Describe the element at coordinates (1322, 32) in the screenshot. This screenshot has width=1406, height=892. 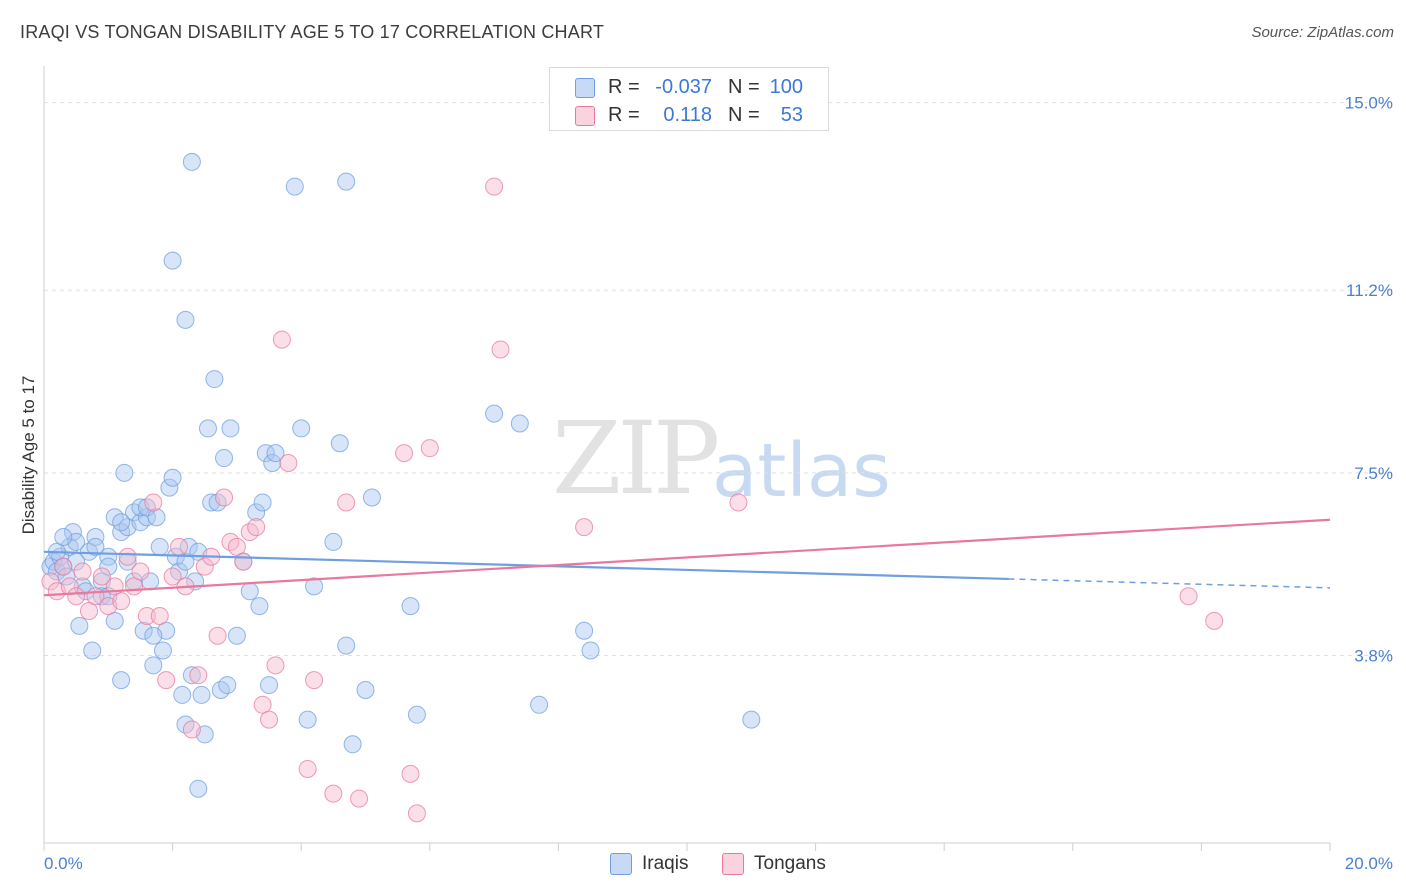
I see `source-note: Source: ZipAtlas.com` at that location.